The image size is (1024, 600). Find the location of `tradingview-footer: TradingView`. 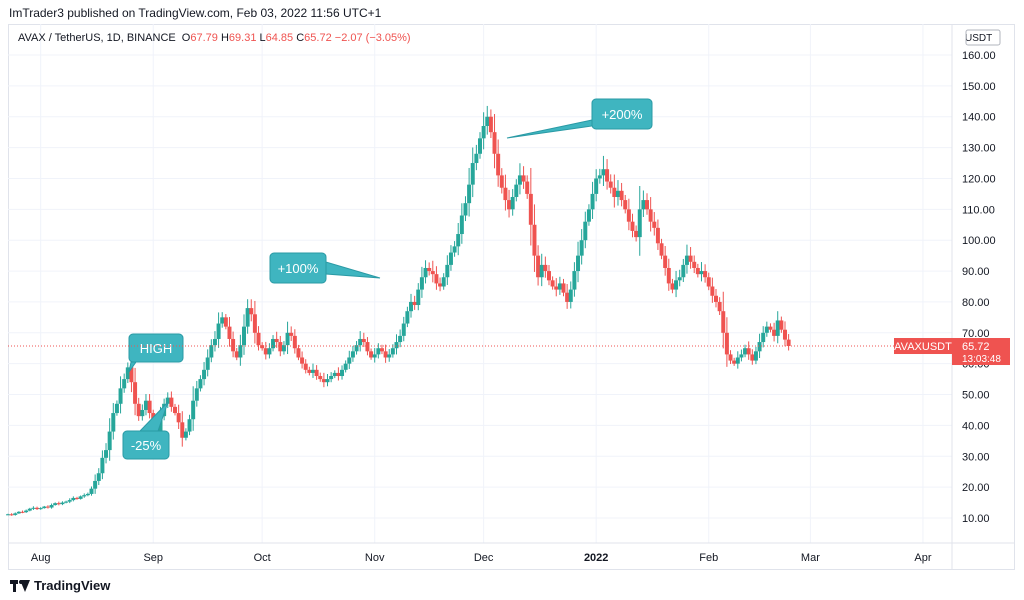

tradingview-footer: TradingView is located at coordinates (60, 585).